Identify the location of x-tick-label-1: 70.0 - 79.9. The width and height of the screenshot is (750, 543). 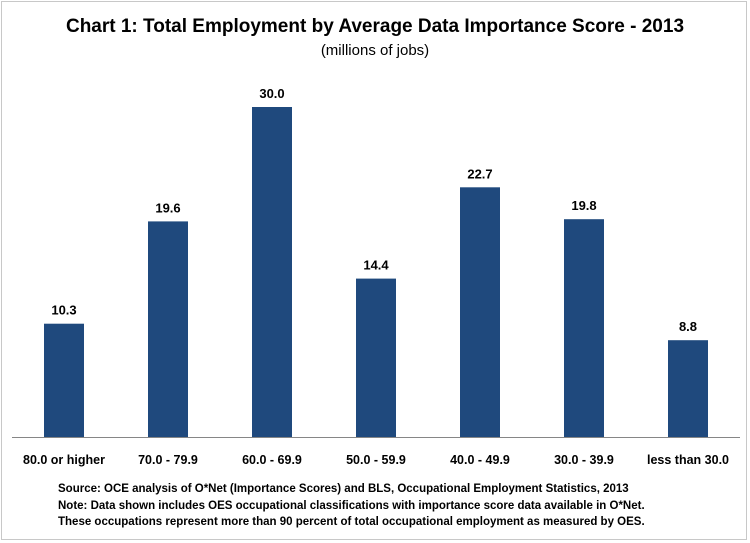
(168, 460).